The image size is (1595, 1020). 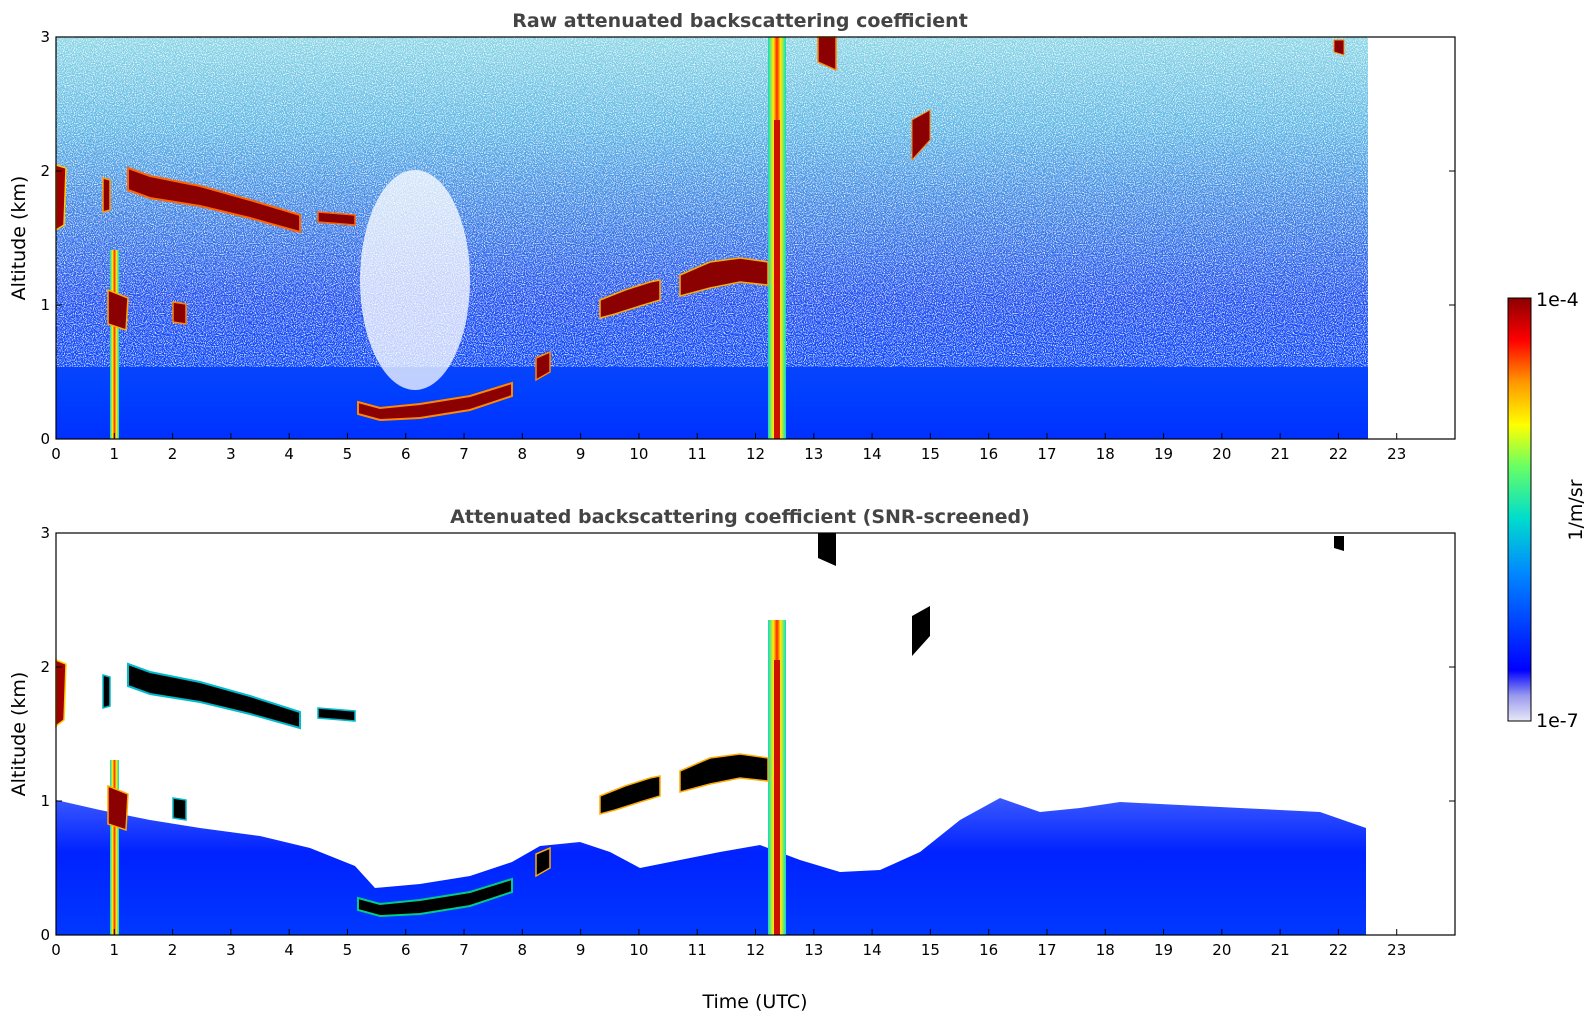 I want to click on snr-cloud-10h, so click(x=630, y=795).